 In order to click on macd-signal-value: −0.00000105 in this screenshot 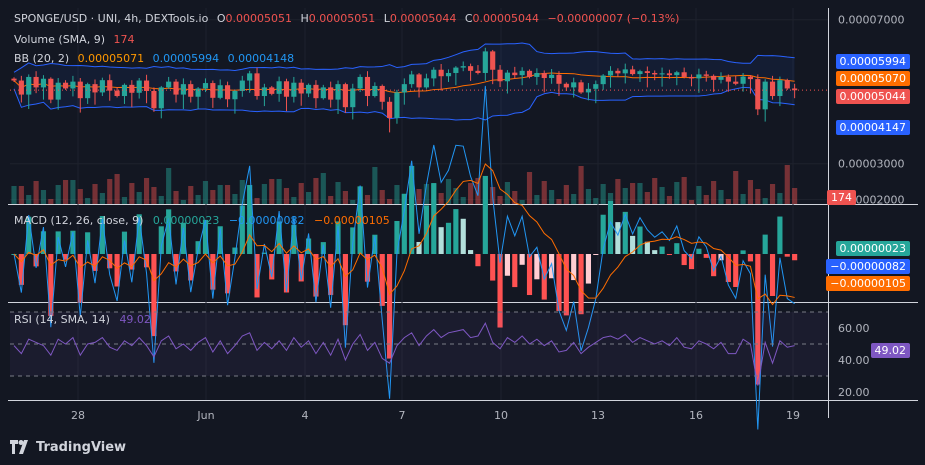, I will do `click(352, 220)`.